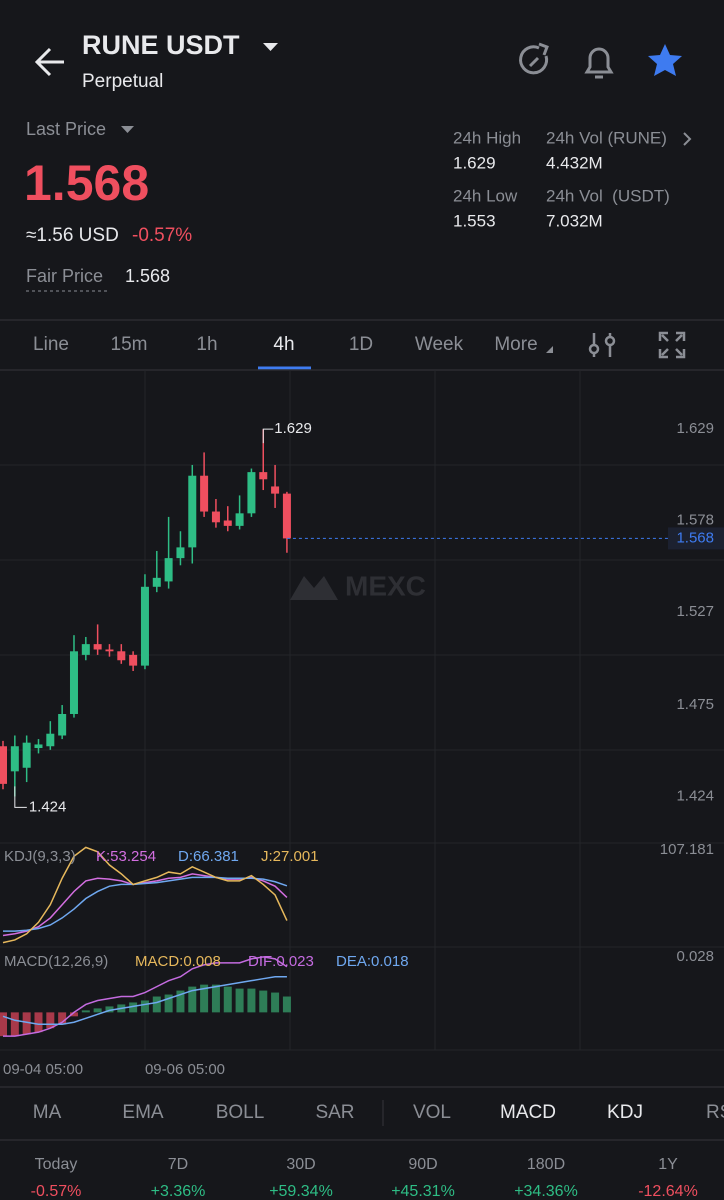 The image size is (724, 1200). What do you see at coordinates (49, 62) in the screenshot?
I see `back-button` at bounding box center [49, 62].